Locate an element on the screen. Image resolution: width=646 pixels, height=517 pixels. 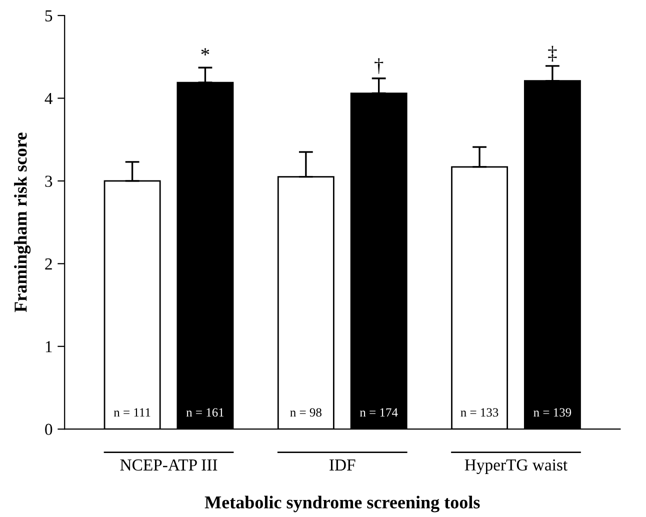
y-tick-label: 0 is located at coordinates (48, 430).